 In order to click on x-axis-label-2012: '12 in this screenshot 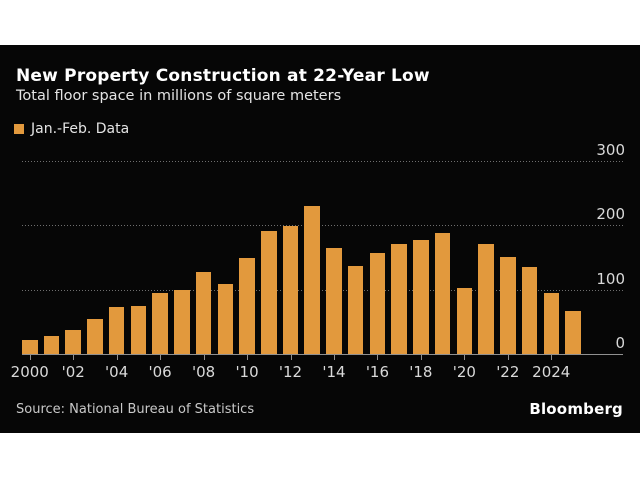, I will do `click(290, 372)`.